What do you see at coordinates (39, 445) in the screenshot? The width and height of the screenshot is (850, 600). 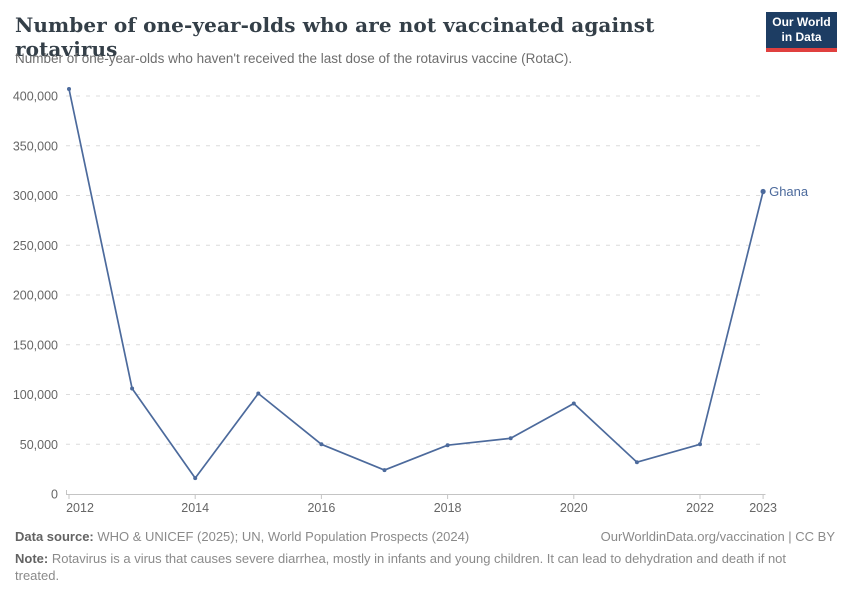 I see `y-tick-label: 50,000` at bounding box center [39, 445].